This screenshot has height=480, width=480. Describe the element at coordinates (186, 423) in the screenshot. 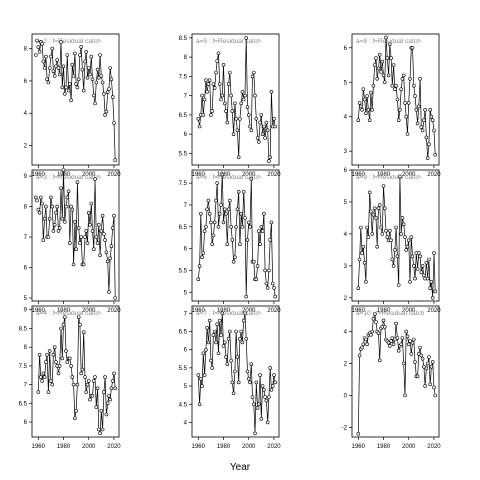

I see `y-tick-label: 4` at that location.